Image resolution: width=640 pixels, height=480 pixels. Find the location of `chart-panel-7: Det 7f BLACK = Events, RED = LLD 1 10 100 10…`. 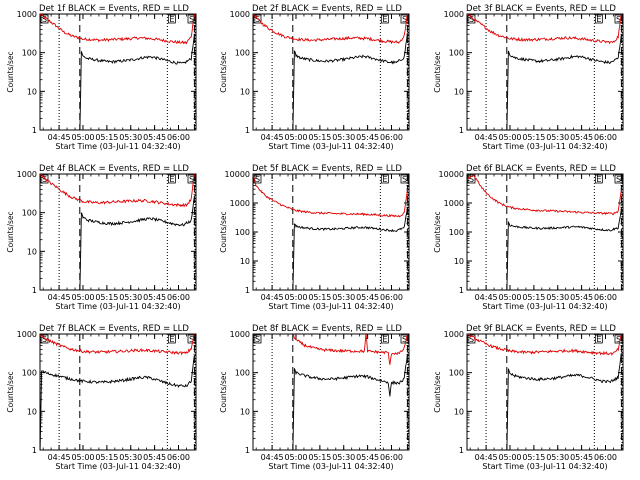

chart-panel-7: Det 7f BLACK = Events, RED = LLD 1 10 100 10… is located at coordinates (101, 397).